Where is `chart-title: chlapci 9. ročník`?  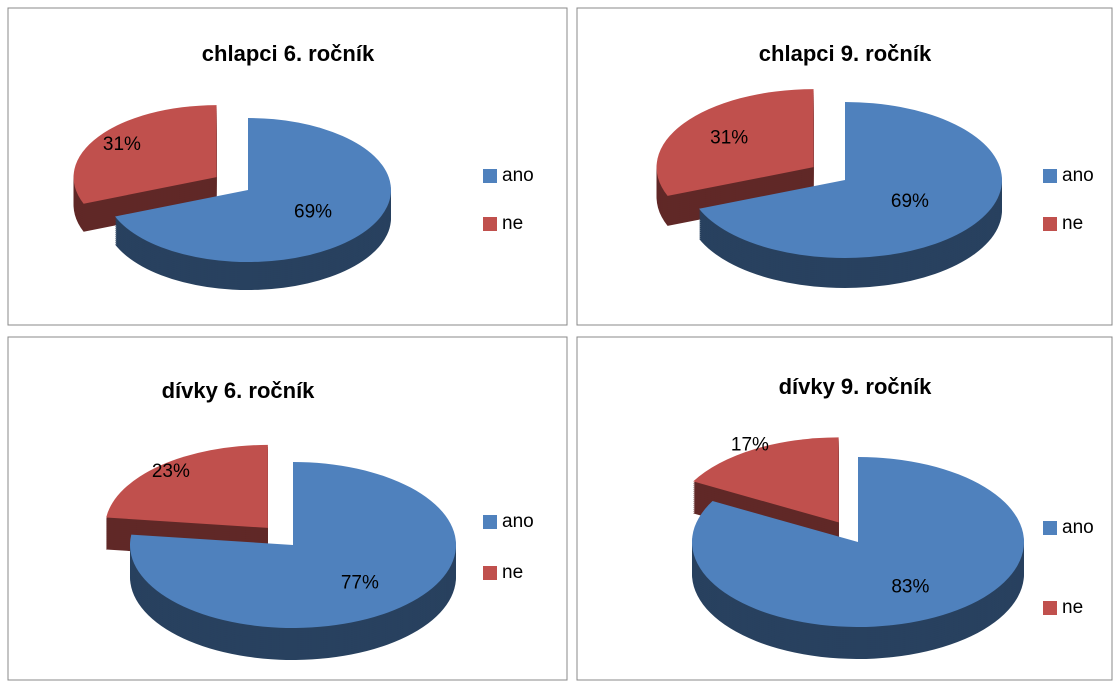
chart-title: chlapci 9. ročník is located at coordinates (845, 53).